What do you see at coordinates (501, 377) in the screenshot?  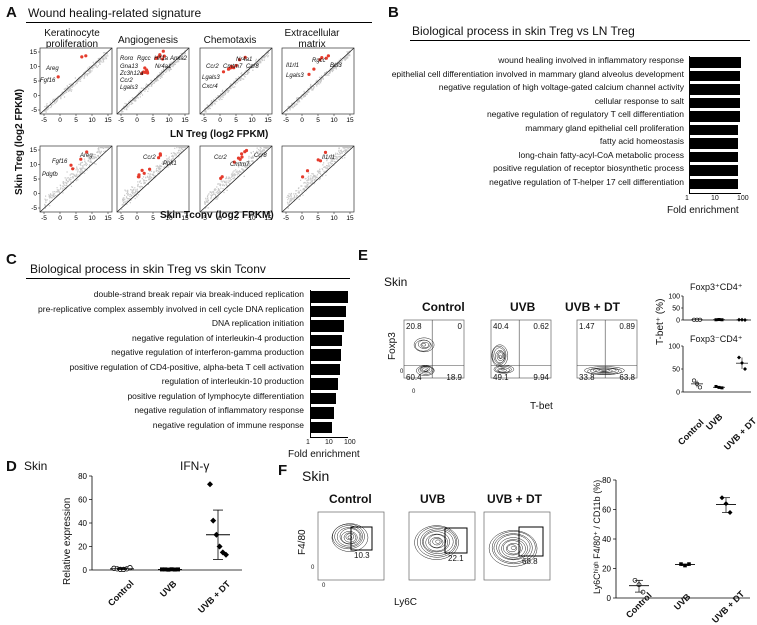 I see `quadrant-value: 49.1` at bounding box center [501, 377].